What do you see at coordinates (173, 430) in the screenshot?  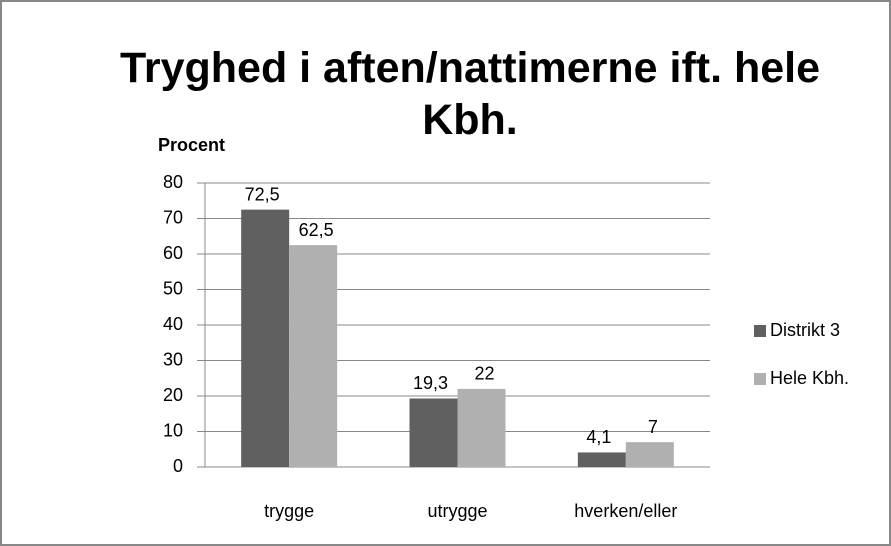 I see `y-tick-label: 10` at bounding box center [173, 430].